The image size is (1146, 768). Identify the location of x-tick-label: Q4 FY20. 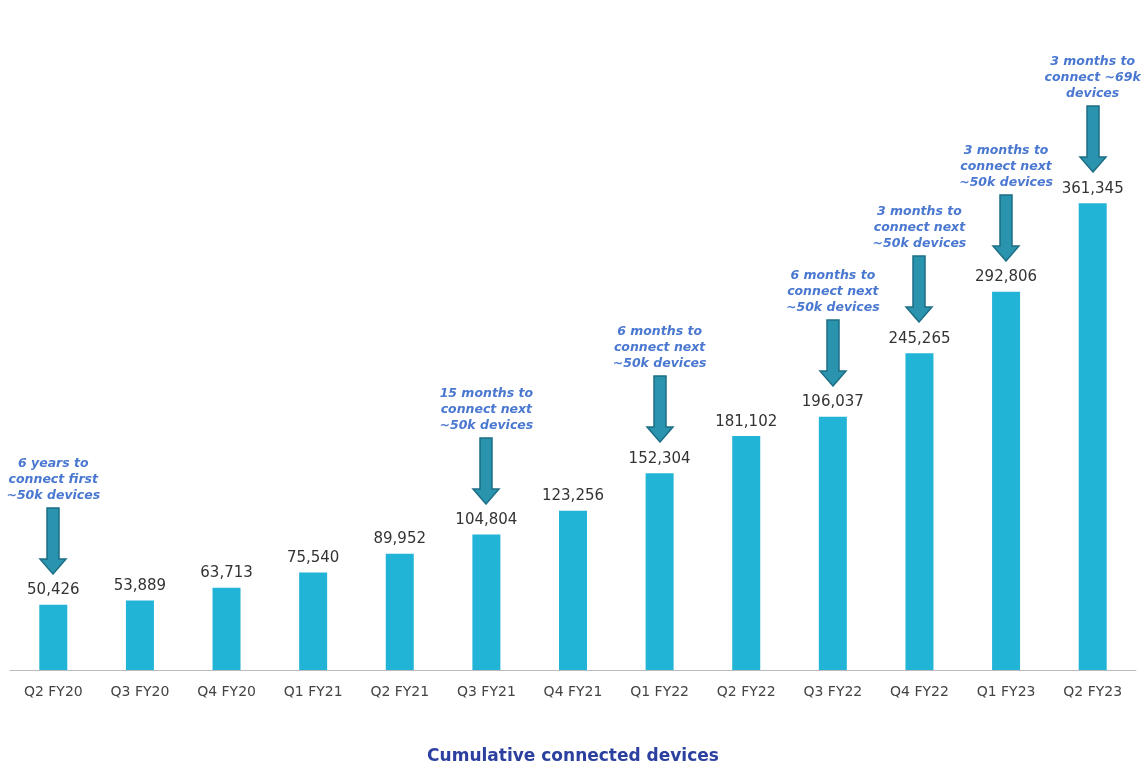
(226, 691).